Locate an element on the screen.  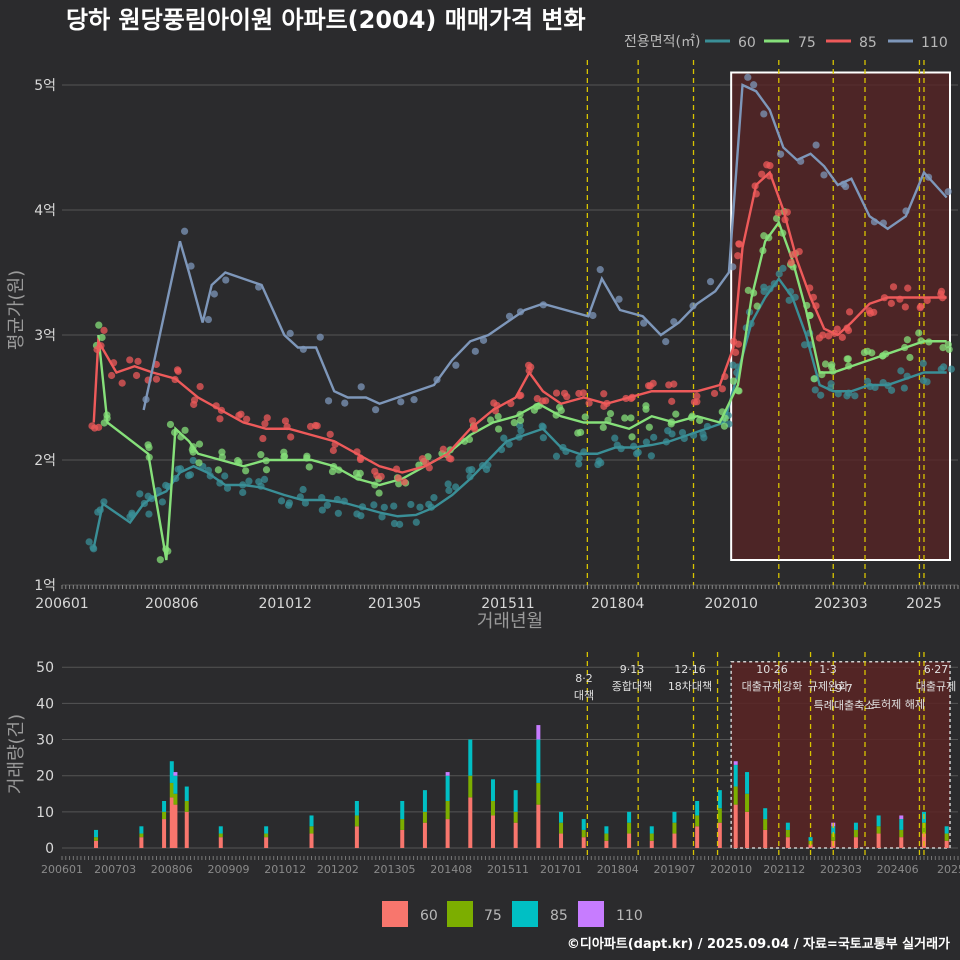
legend-label-60: 60 is located at coordinates (747, 43).